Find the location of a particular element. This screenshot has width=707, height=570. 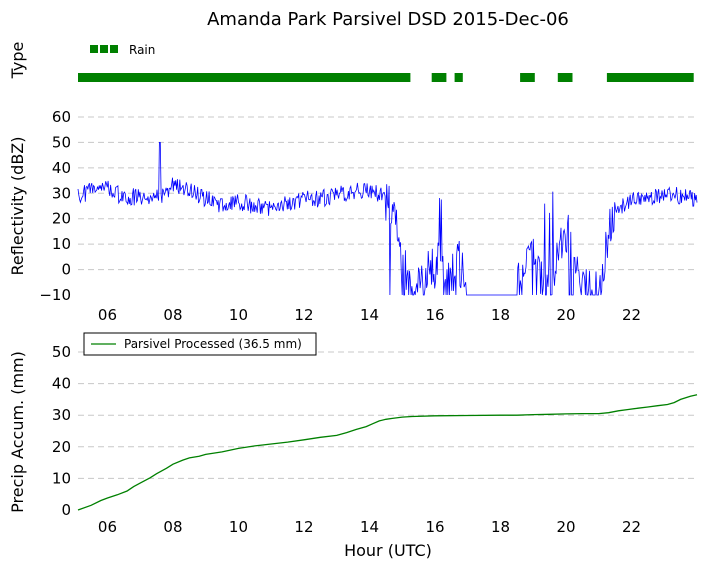

reflectivity-xtick-6: 18 is located at coordinates (500, 315).